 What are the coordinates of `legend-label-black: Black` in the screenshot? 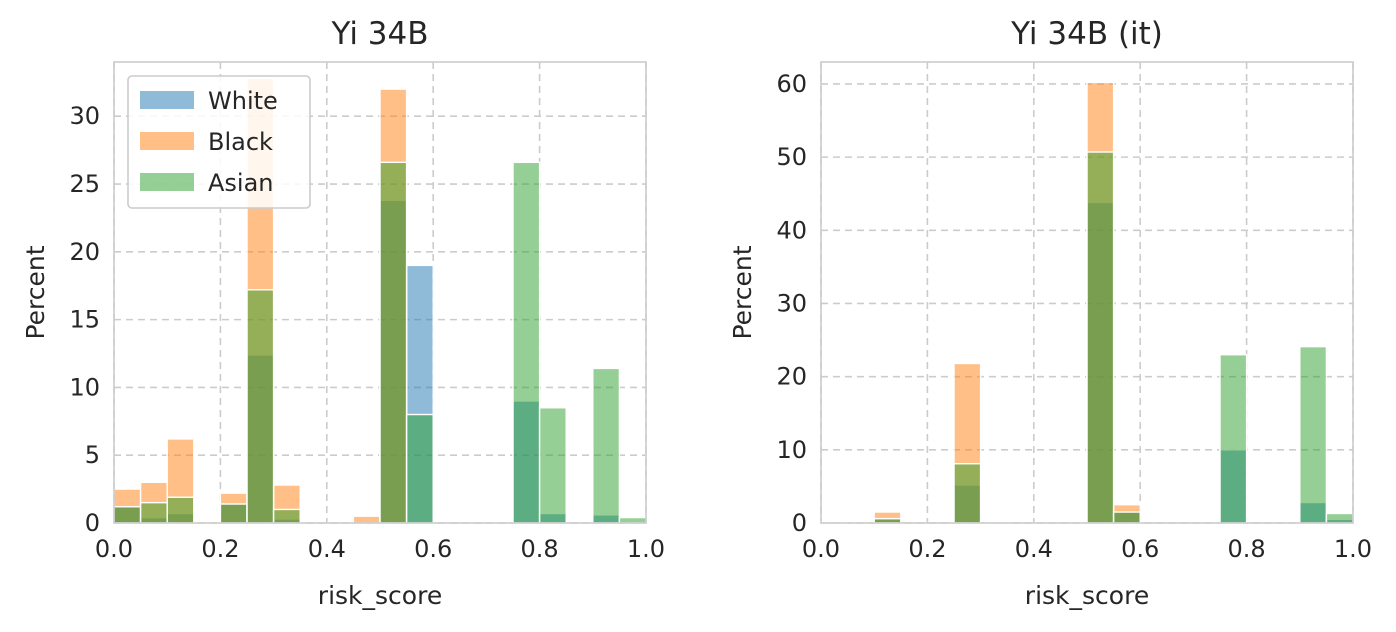 It's located at (240, 142).